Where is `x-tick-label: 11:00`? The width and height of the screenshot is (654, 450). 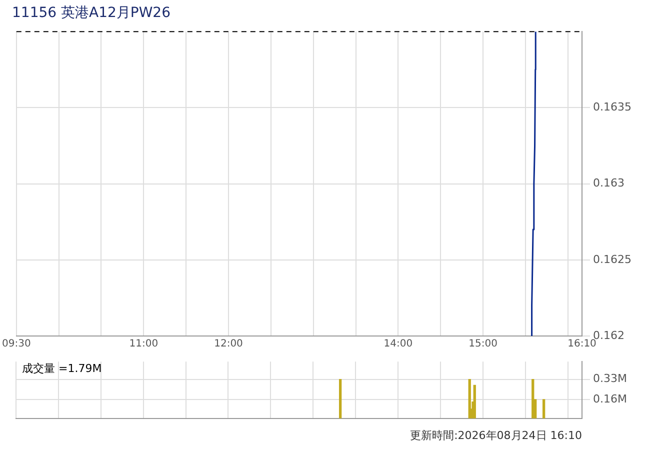
x-tick-label: 11:00 is located at coordinates (143, 344).